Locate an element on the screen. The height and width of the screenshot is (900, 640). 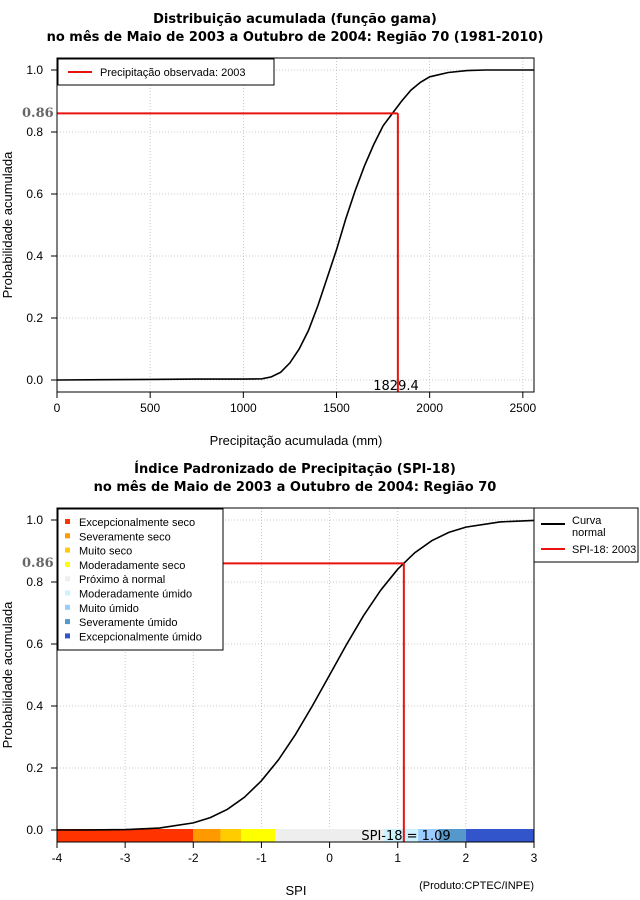
chart-2-legend: Curva normal SPI-18: 2003 is located at coordinates (586, 535).